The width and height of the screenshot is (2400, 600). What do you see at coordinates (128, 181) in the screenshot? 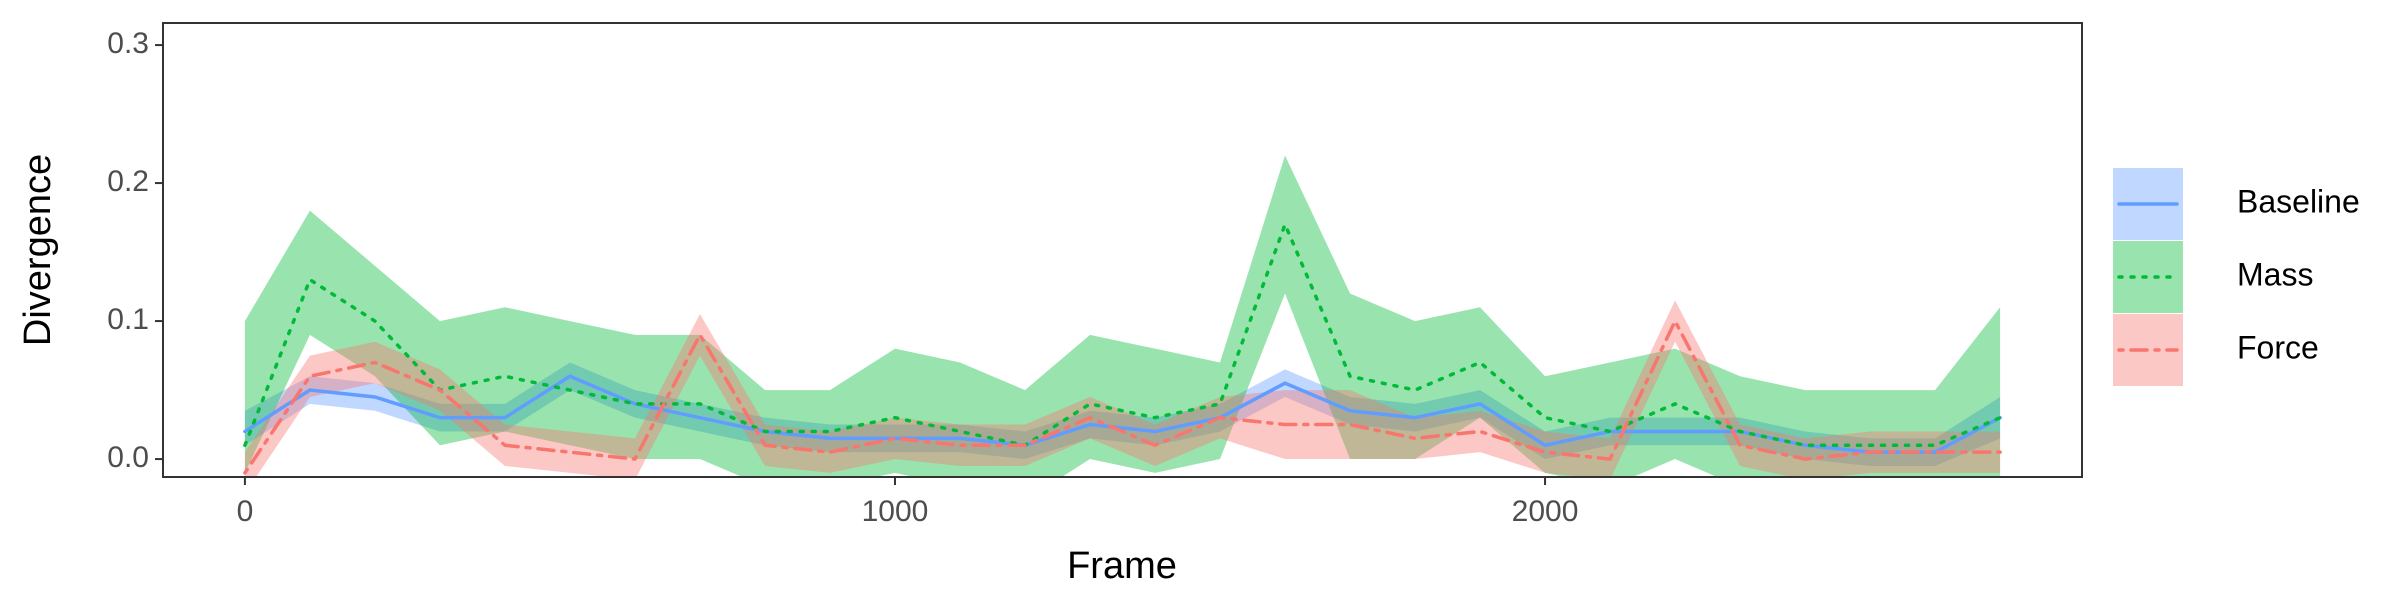
I see `y-tick-label: 0.2` at bounding box center [128, 181].